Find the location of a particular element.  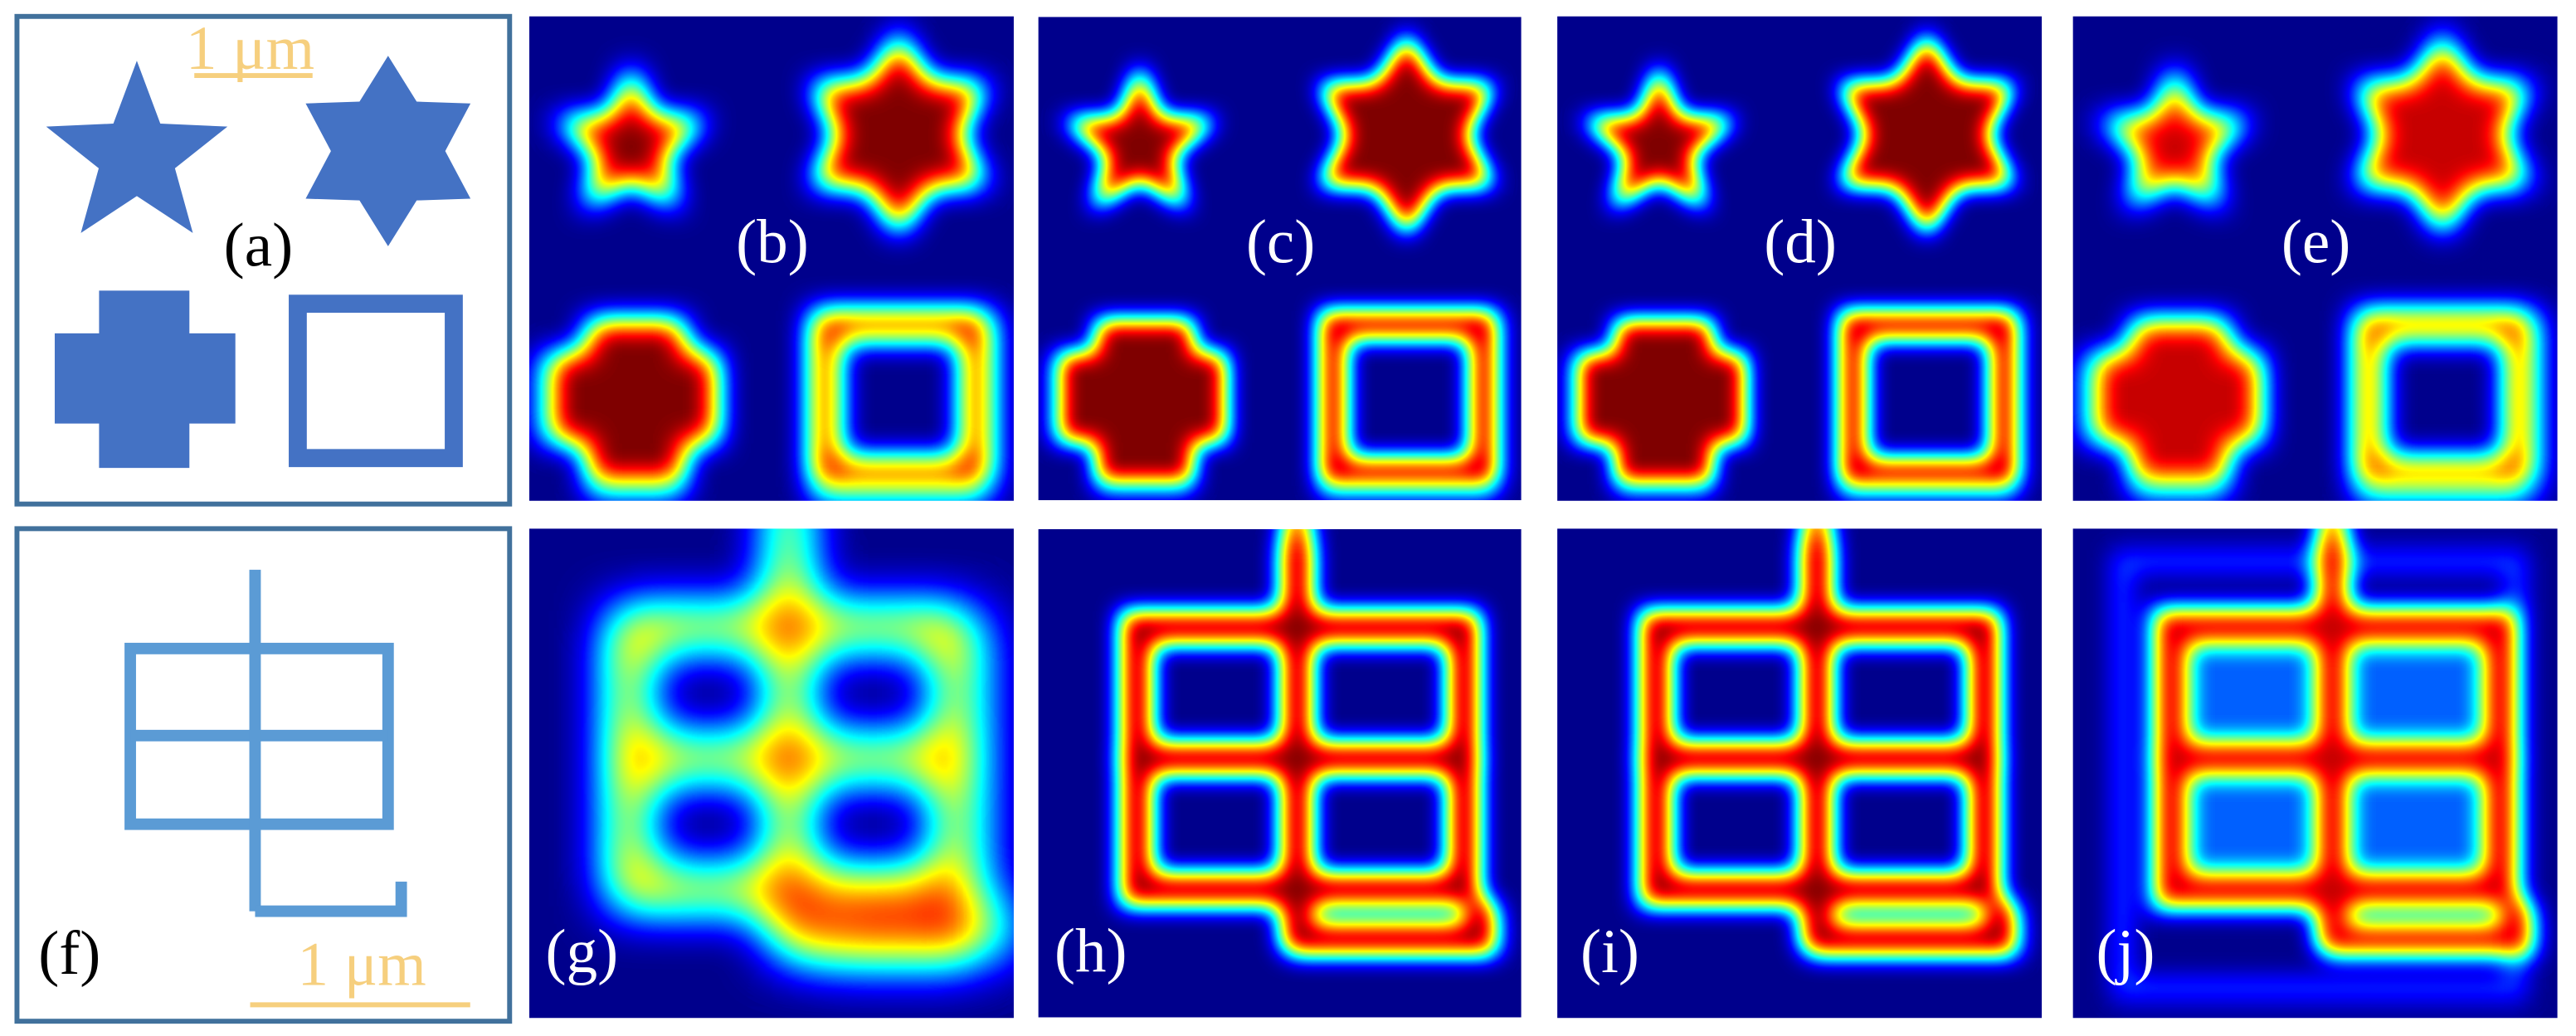

cross-shape is located at coordinates (145, 379).